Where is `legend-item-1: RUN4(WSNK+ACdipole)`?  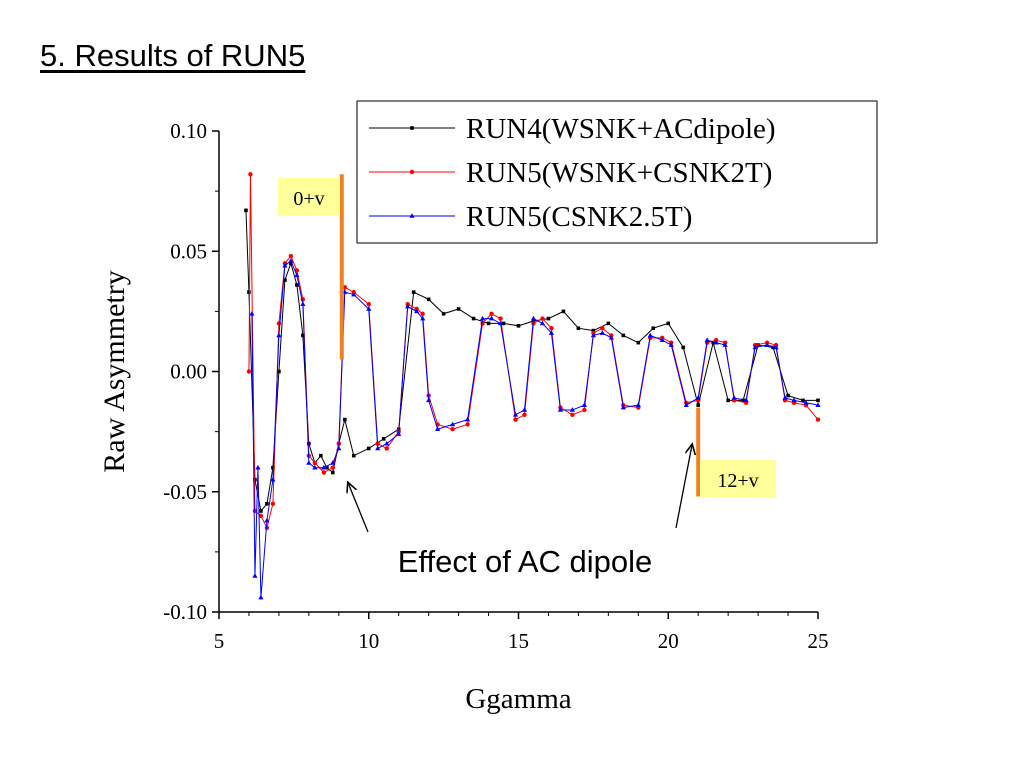 legend-item-1: RUN4(WSNK+ACdipole) is located at coordinates (572, 129).